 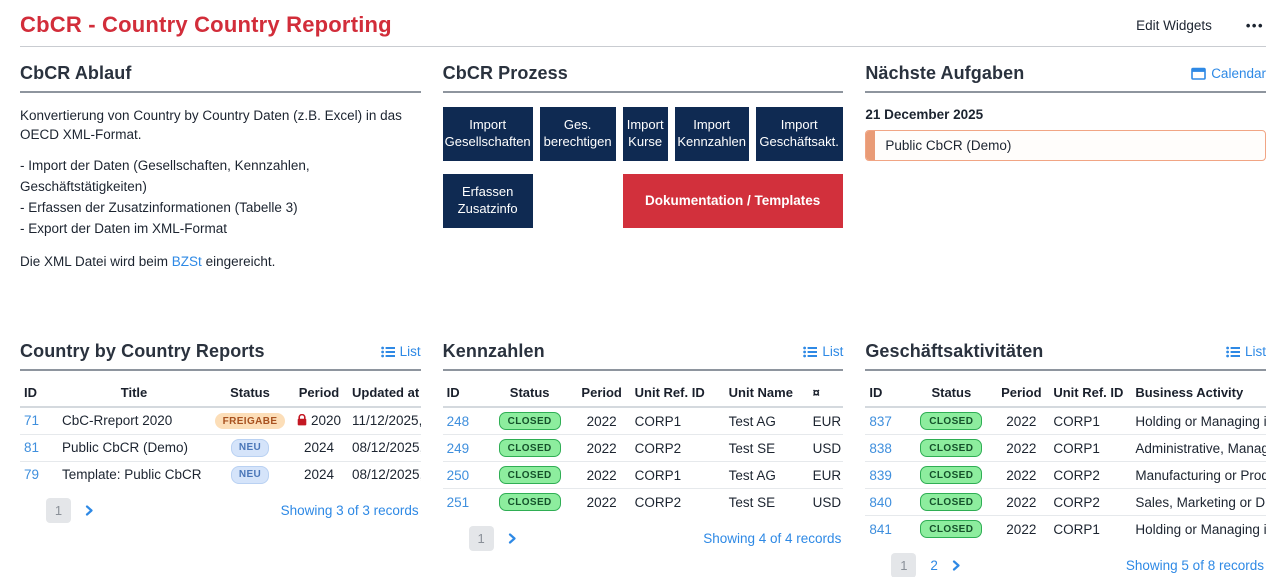 What do you see at coordinates (643, 421) in the screenshot?
I see `table-row: 248 CLOSED 2022 CORP1 Test AG EUR` at bounding box center [643, 421].